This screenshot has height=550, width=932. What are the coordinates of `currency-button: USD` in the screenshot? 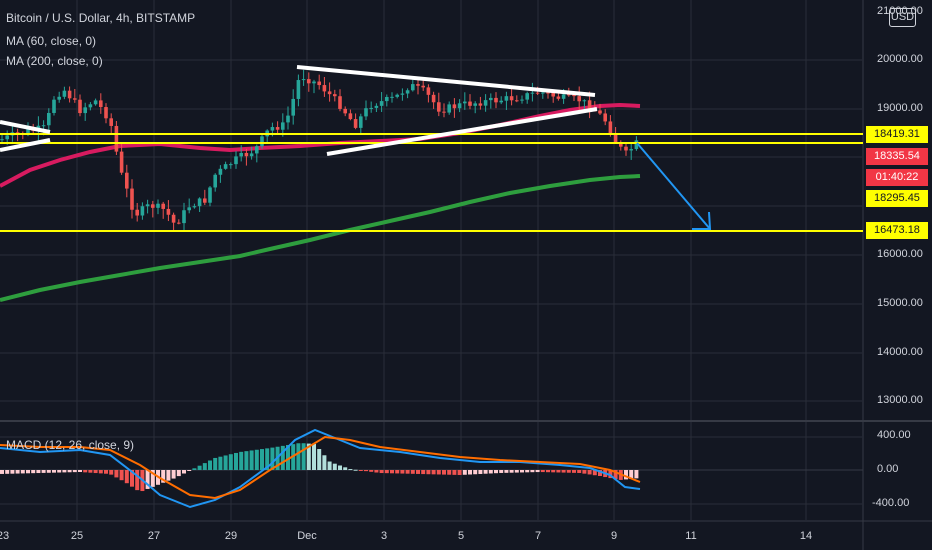 It's located at (902, 17).